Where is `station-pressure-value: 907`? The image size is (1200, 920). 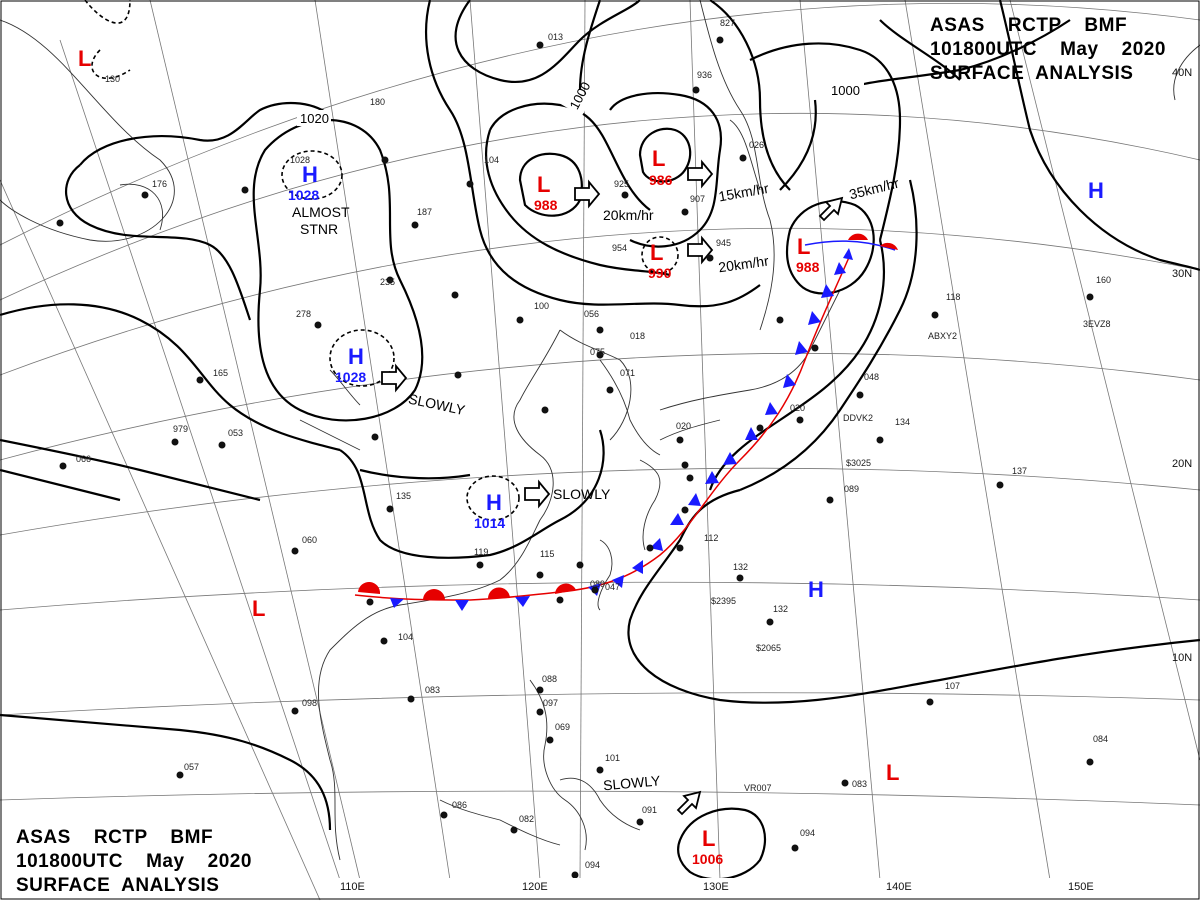
station-pressure-value: 907 is located at coordinates (697, 199).